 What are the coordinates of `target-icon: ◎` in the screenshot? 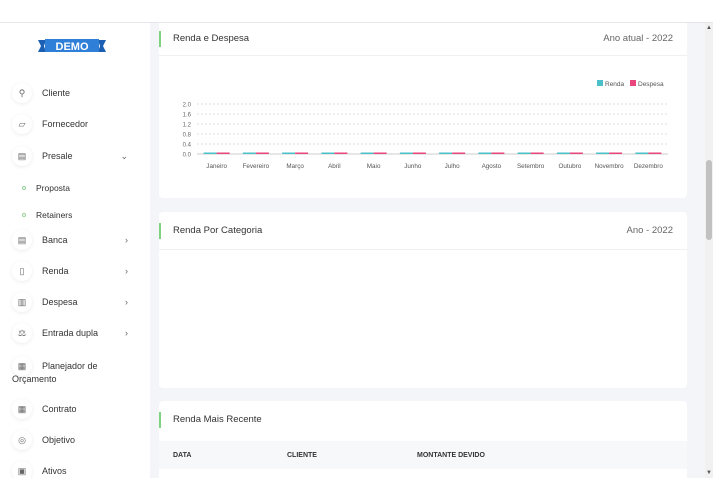 It's located at (22, 440).